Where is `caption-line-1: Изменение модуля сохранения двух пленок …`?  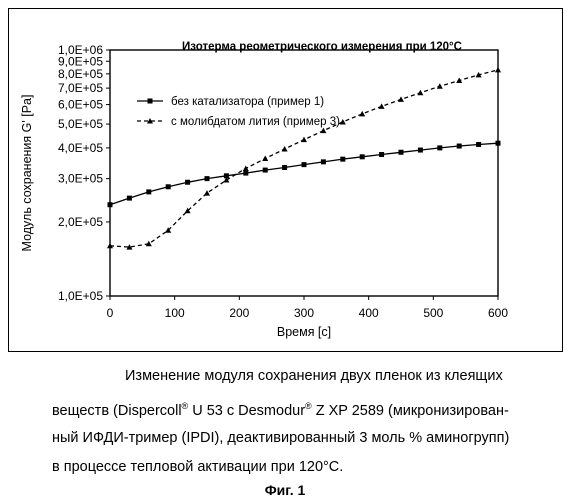
caption-line-1: Изменение модуля сохранения двух пленок … is located at coordinates (314, 376).